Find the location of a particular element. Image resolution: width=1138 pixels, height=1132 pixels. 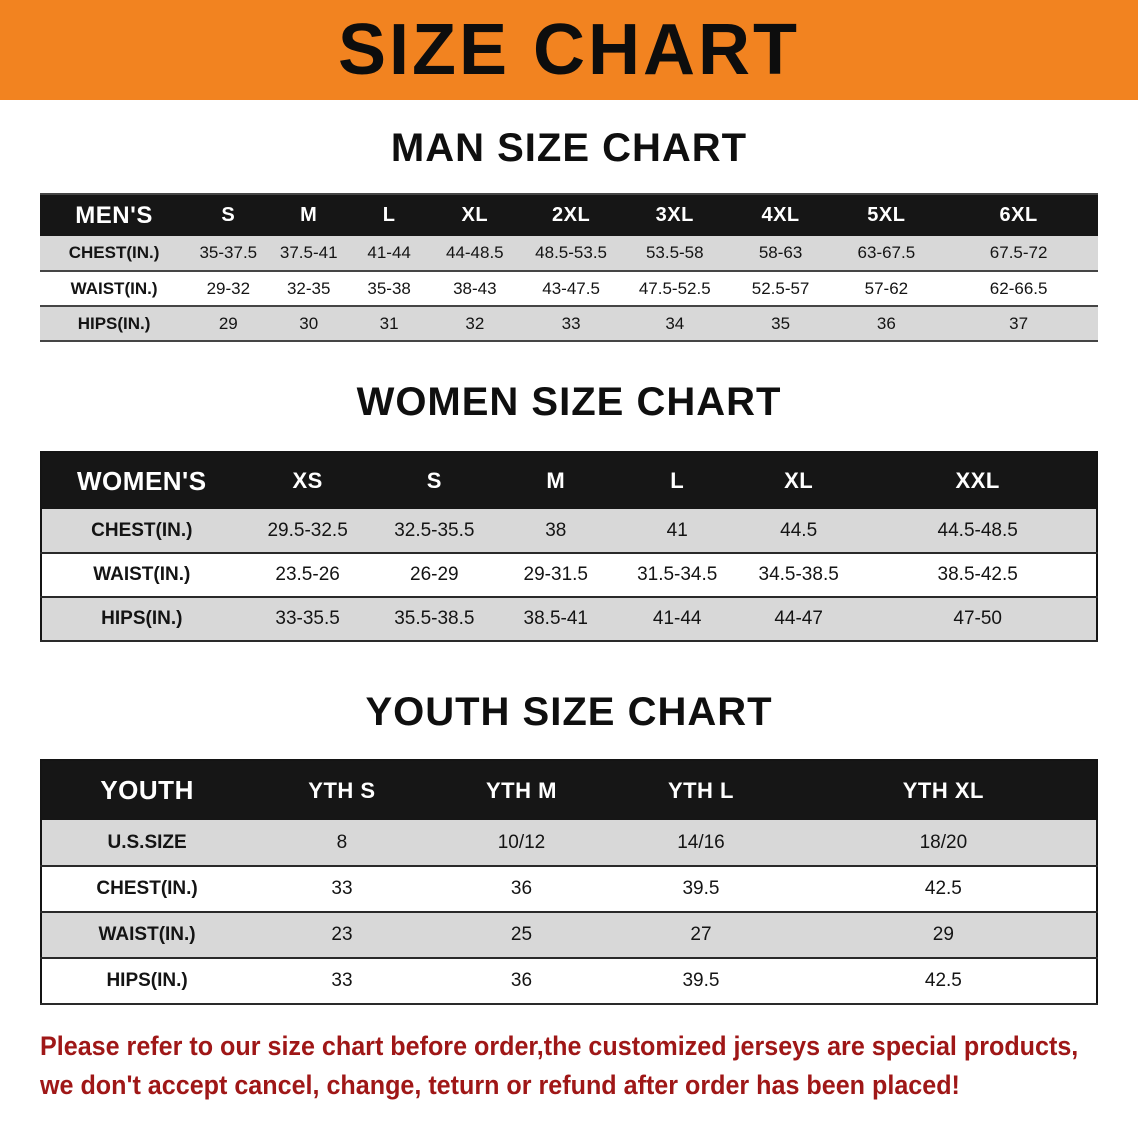

col-header-cell: YTH S is located at coordinates (342, 790).